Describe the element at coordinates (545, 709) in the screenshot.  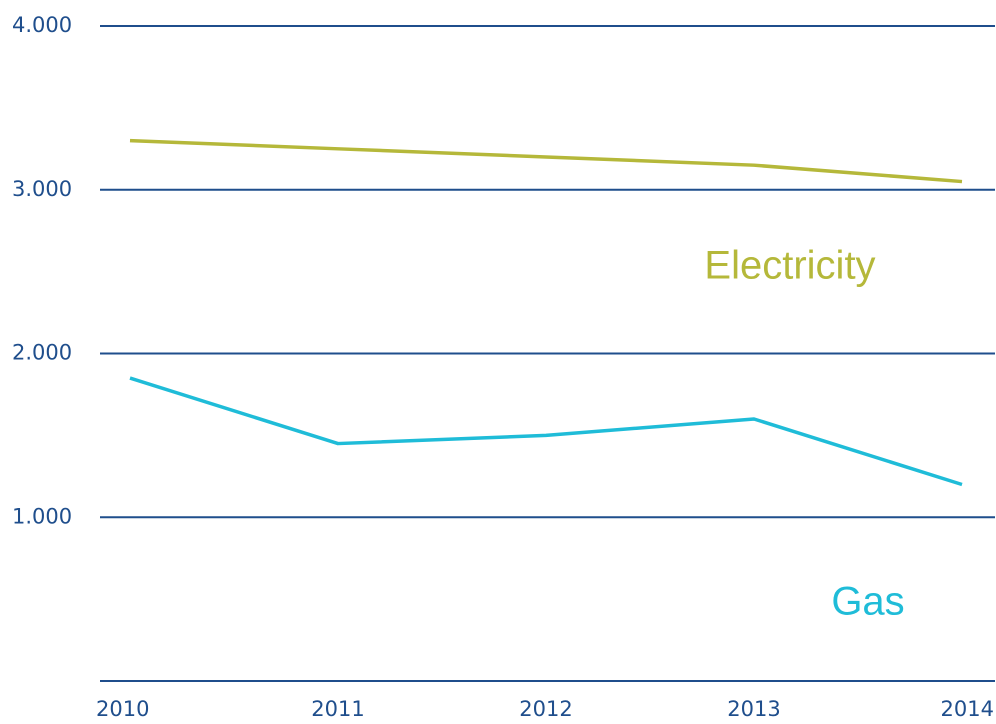
I see `x-tick-label: 2012` at that location.